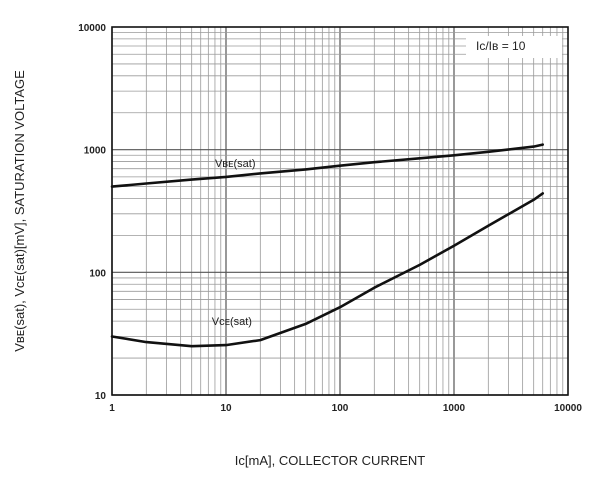 The height and width of the screenshot is (477, 592). Describe the element at coordinates (235, 164) in the screenshot. I see `series-label-vbe: Vʙᴇ(sat)` at that location.